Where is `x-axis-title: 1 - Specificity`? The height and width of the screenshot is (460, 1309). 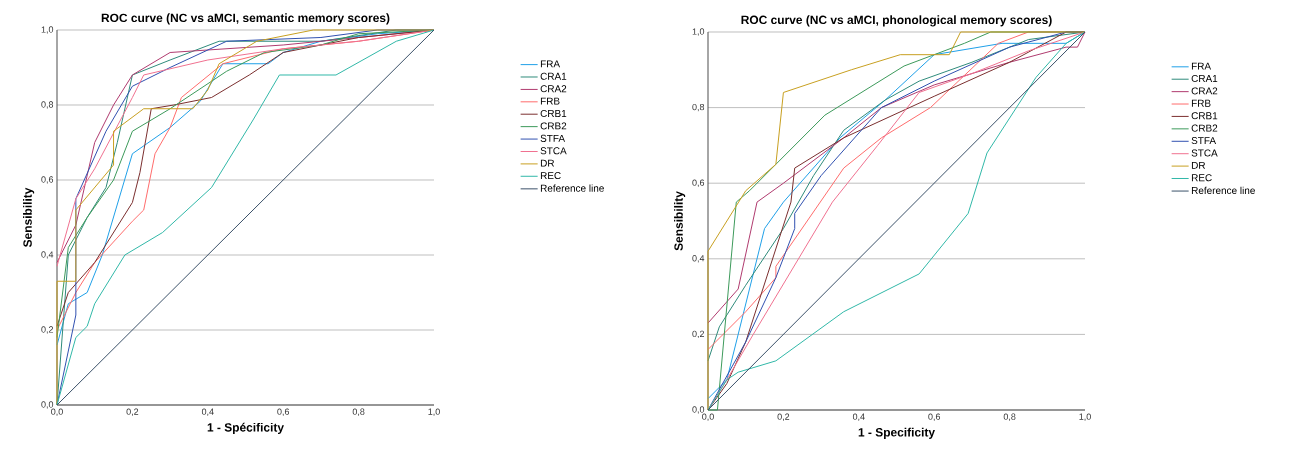 x-axis-title: 1 - Specificity is located at coordinates (896, 433).